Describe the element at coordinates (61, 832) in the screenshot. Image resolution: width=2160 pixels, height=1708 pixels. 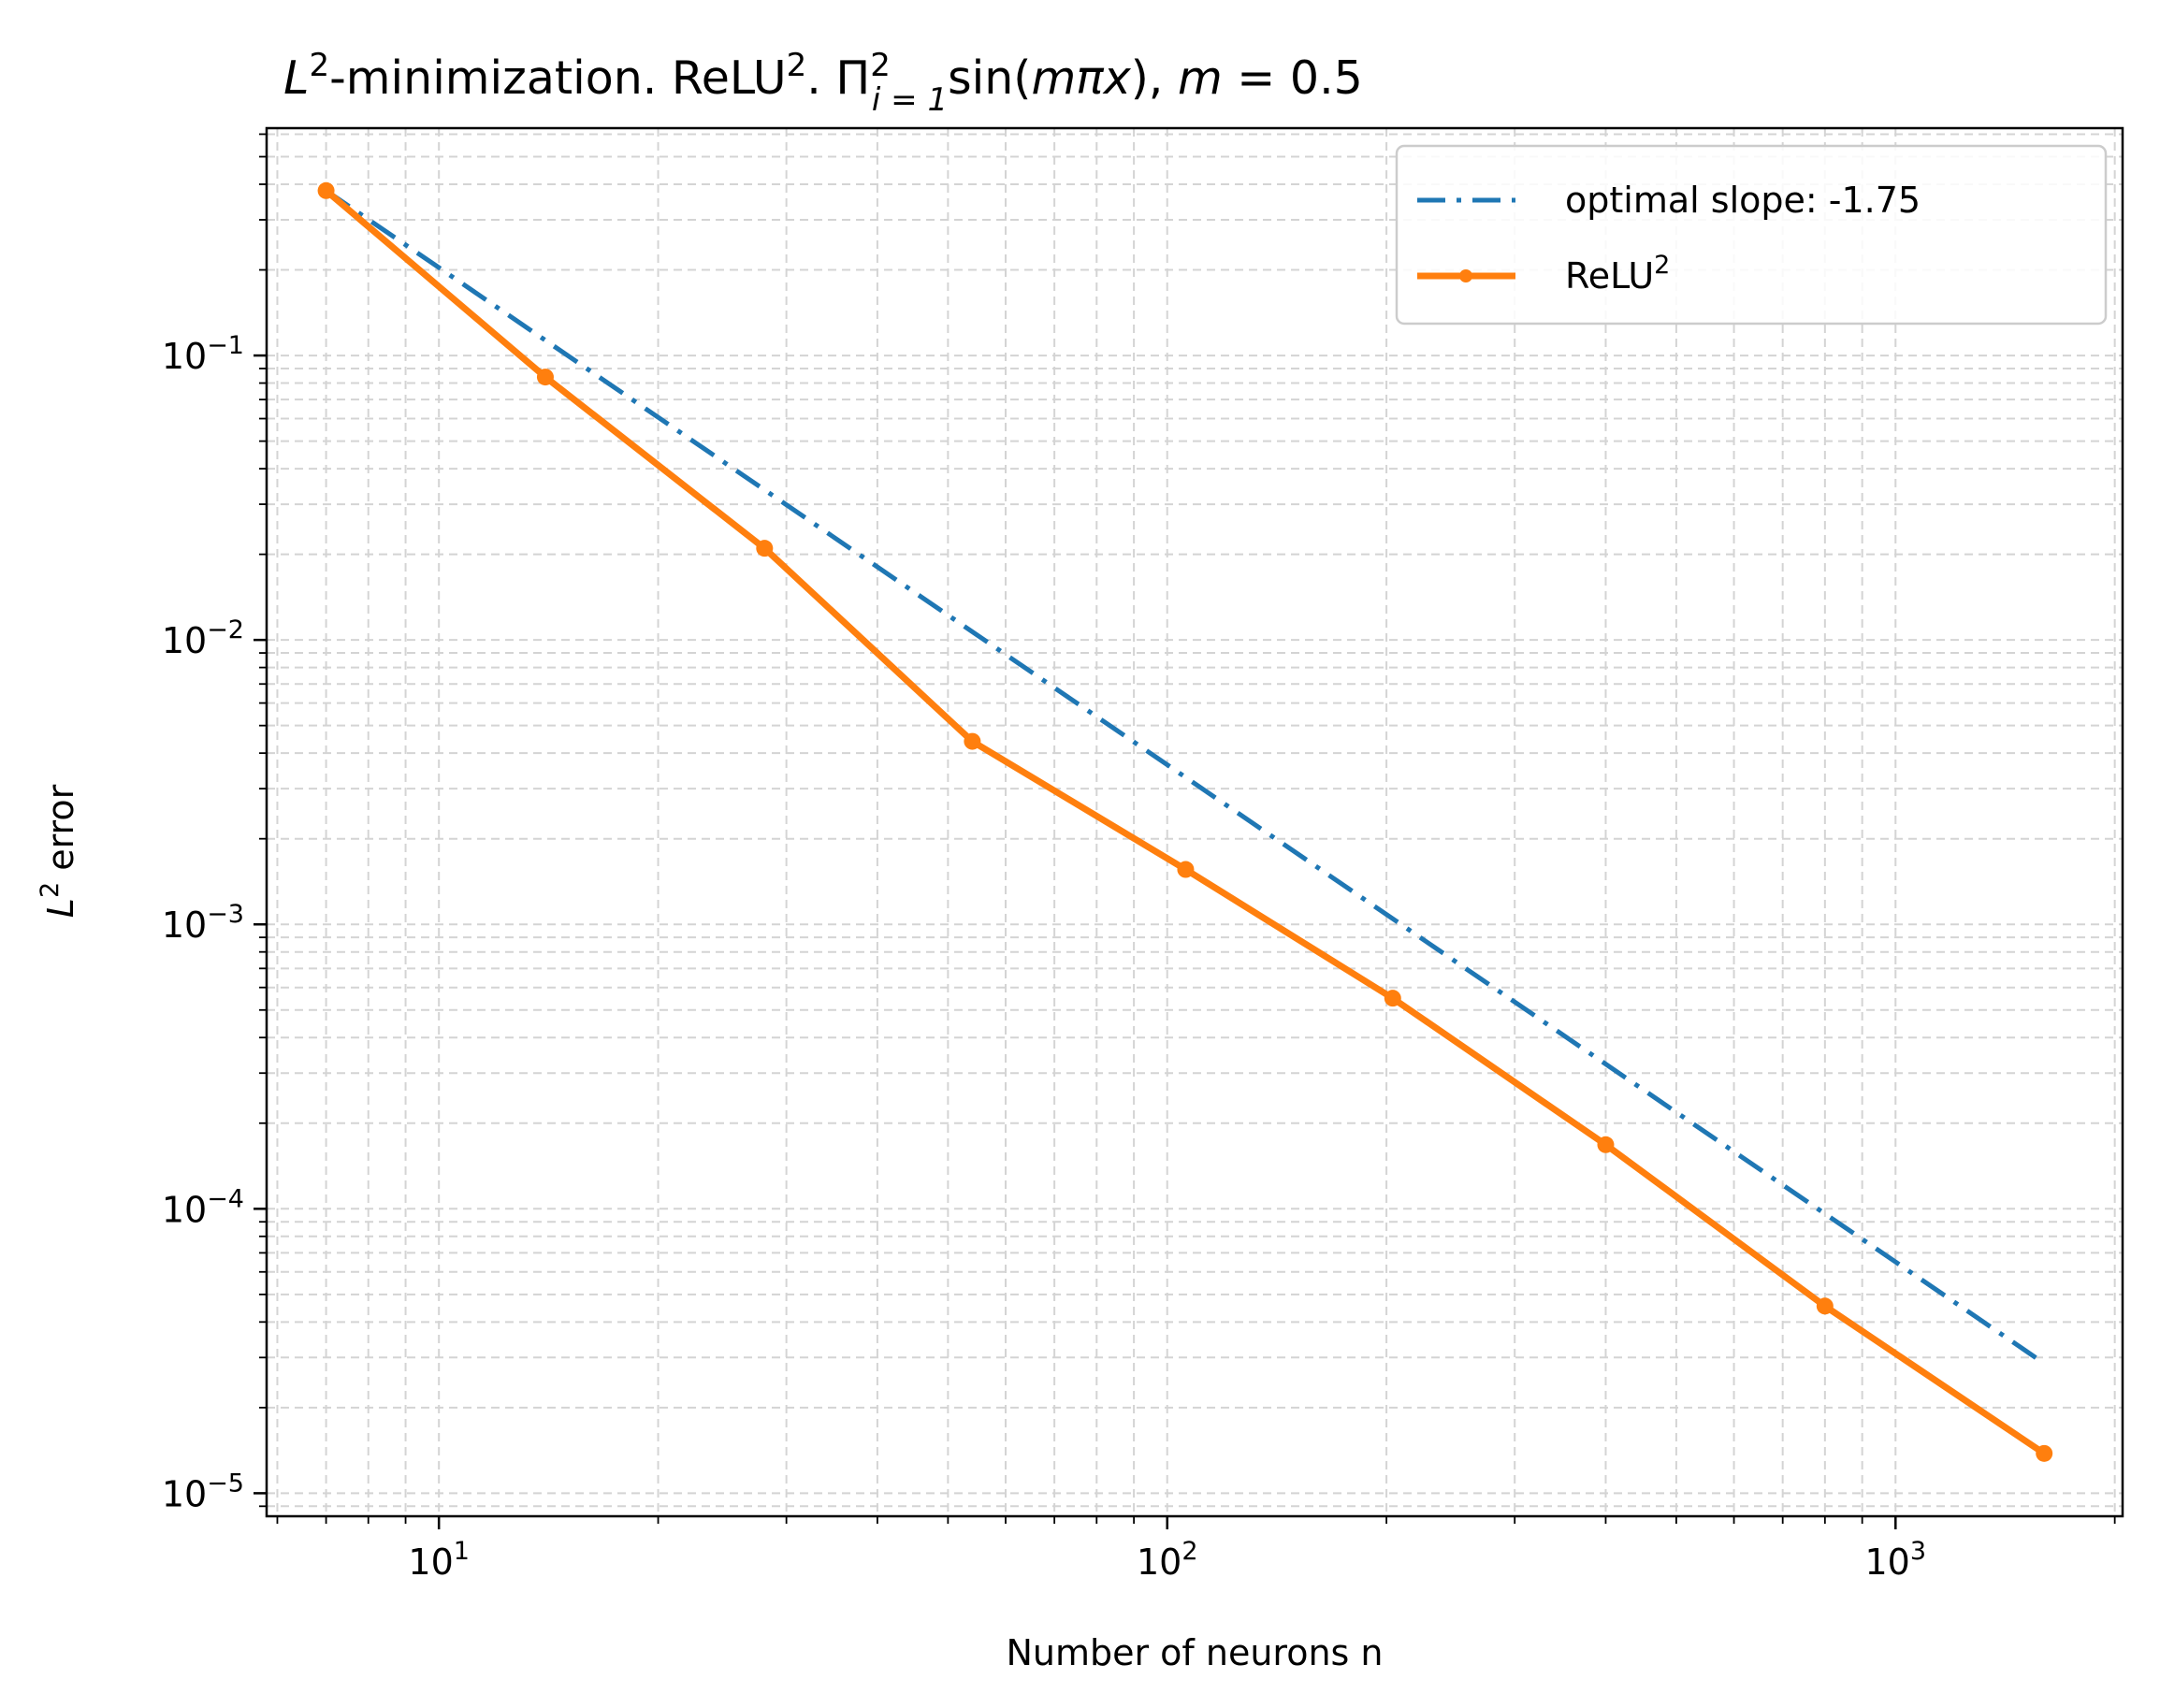
I see `y-axis-label-rest: error` at that location.